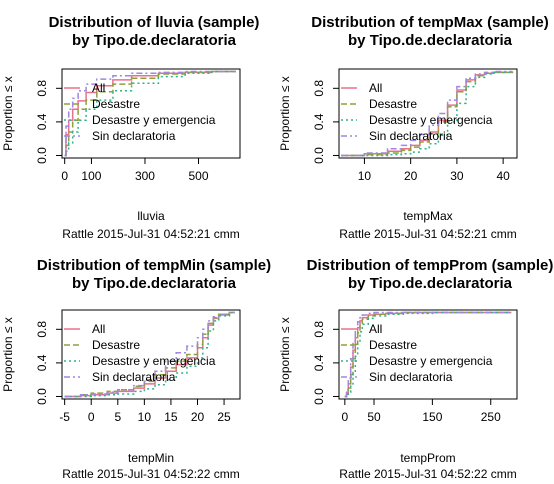 The width and height of the screenshot is (554, 484). I want to click on x-tick-label: 50, so click(374, 417).